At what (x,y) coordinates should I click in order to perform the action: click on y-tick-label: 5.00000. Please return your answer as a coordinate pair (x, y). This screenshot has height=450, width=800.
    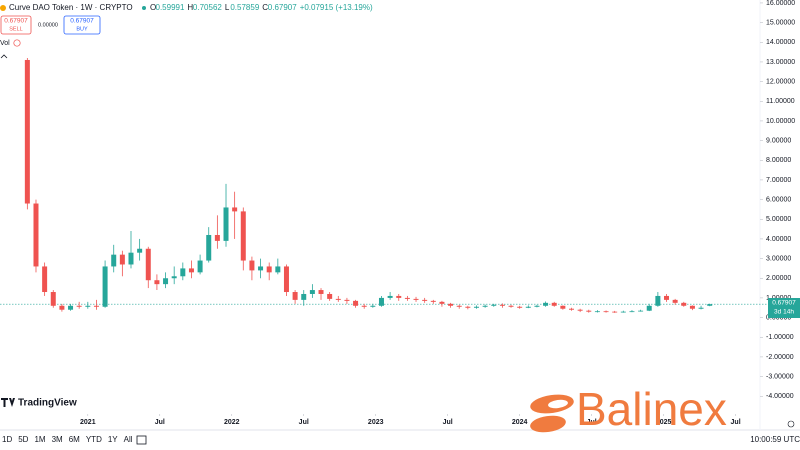
    Looking at the image, I should click on (778, 219).